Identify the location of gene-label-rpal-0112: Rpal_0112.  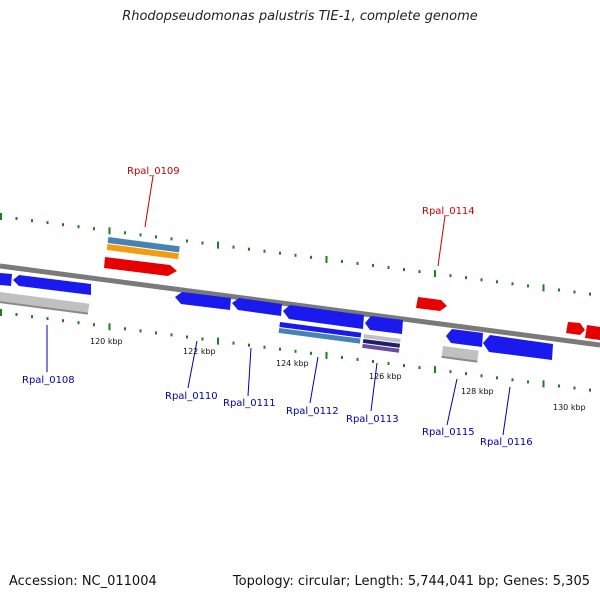
(312, 411).